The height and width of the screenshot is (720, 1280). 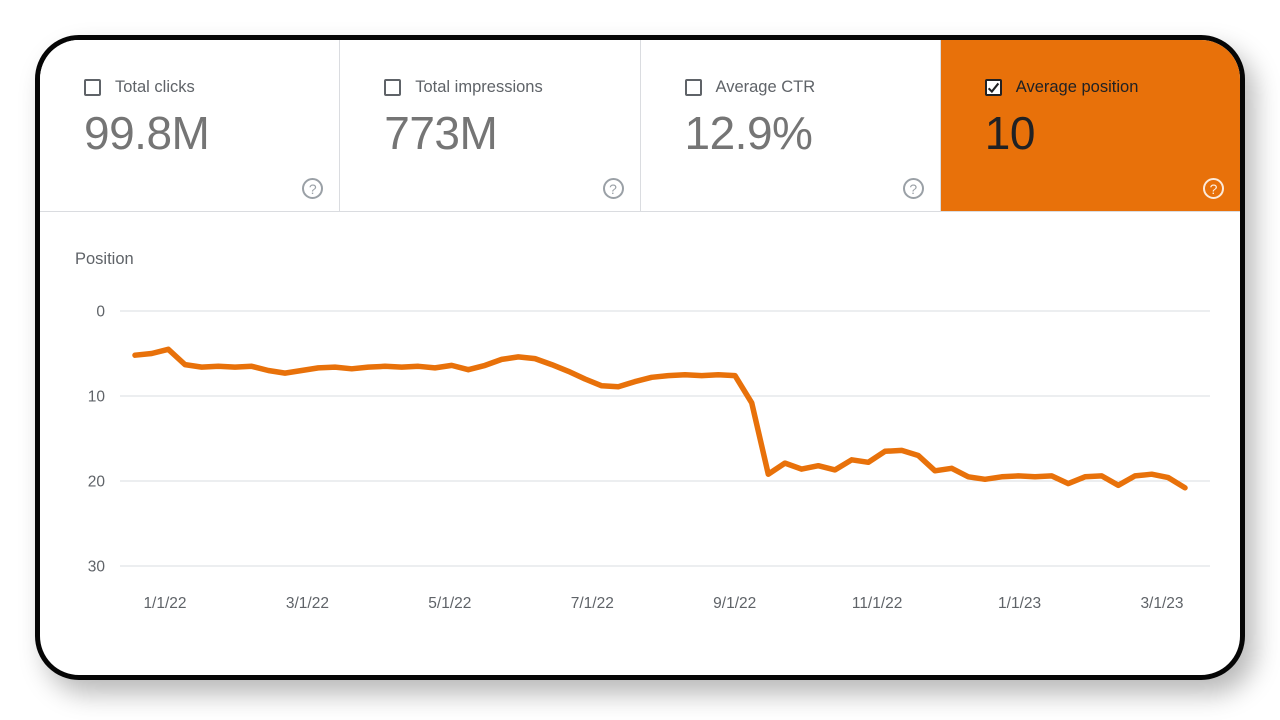 I want to click on svg-text: 3/1/23, so click(x=1161, y=603).